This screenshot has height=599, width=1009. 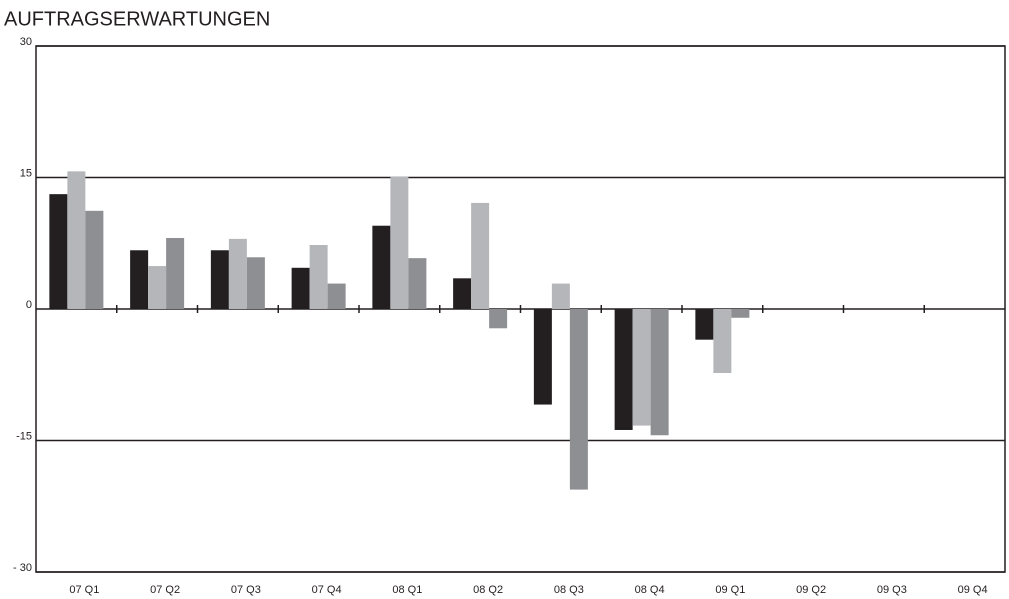 What do you see at coordinates (26, 173) in the screenshot?
I see `y-tick-label: 15` at bounding box center [26, 173].